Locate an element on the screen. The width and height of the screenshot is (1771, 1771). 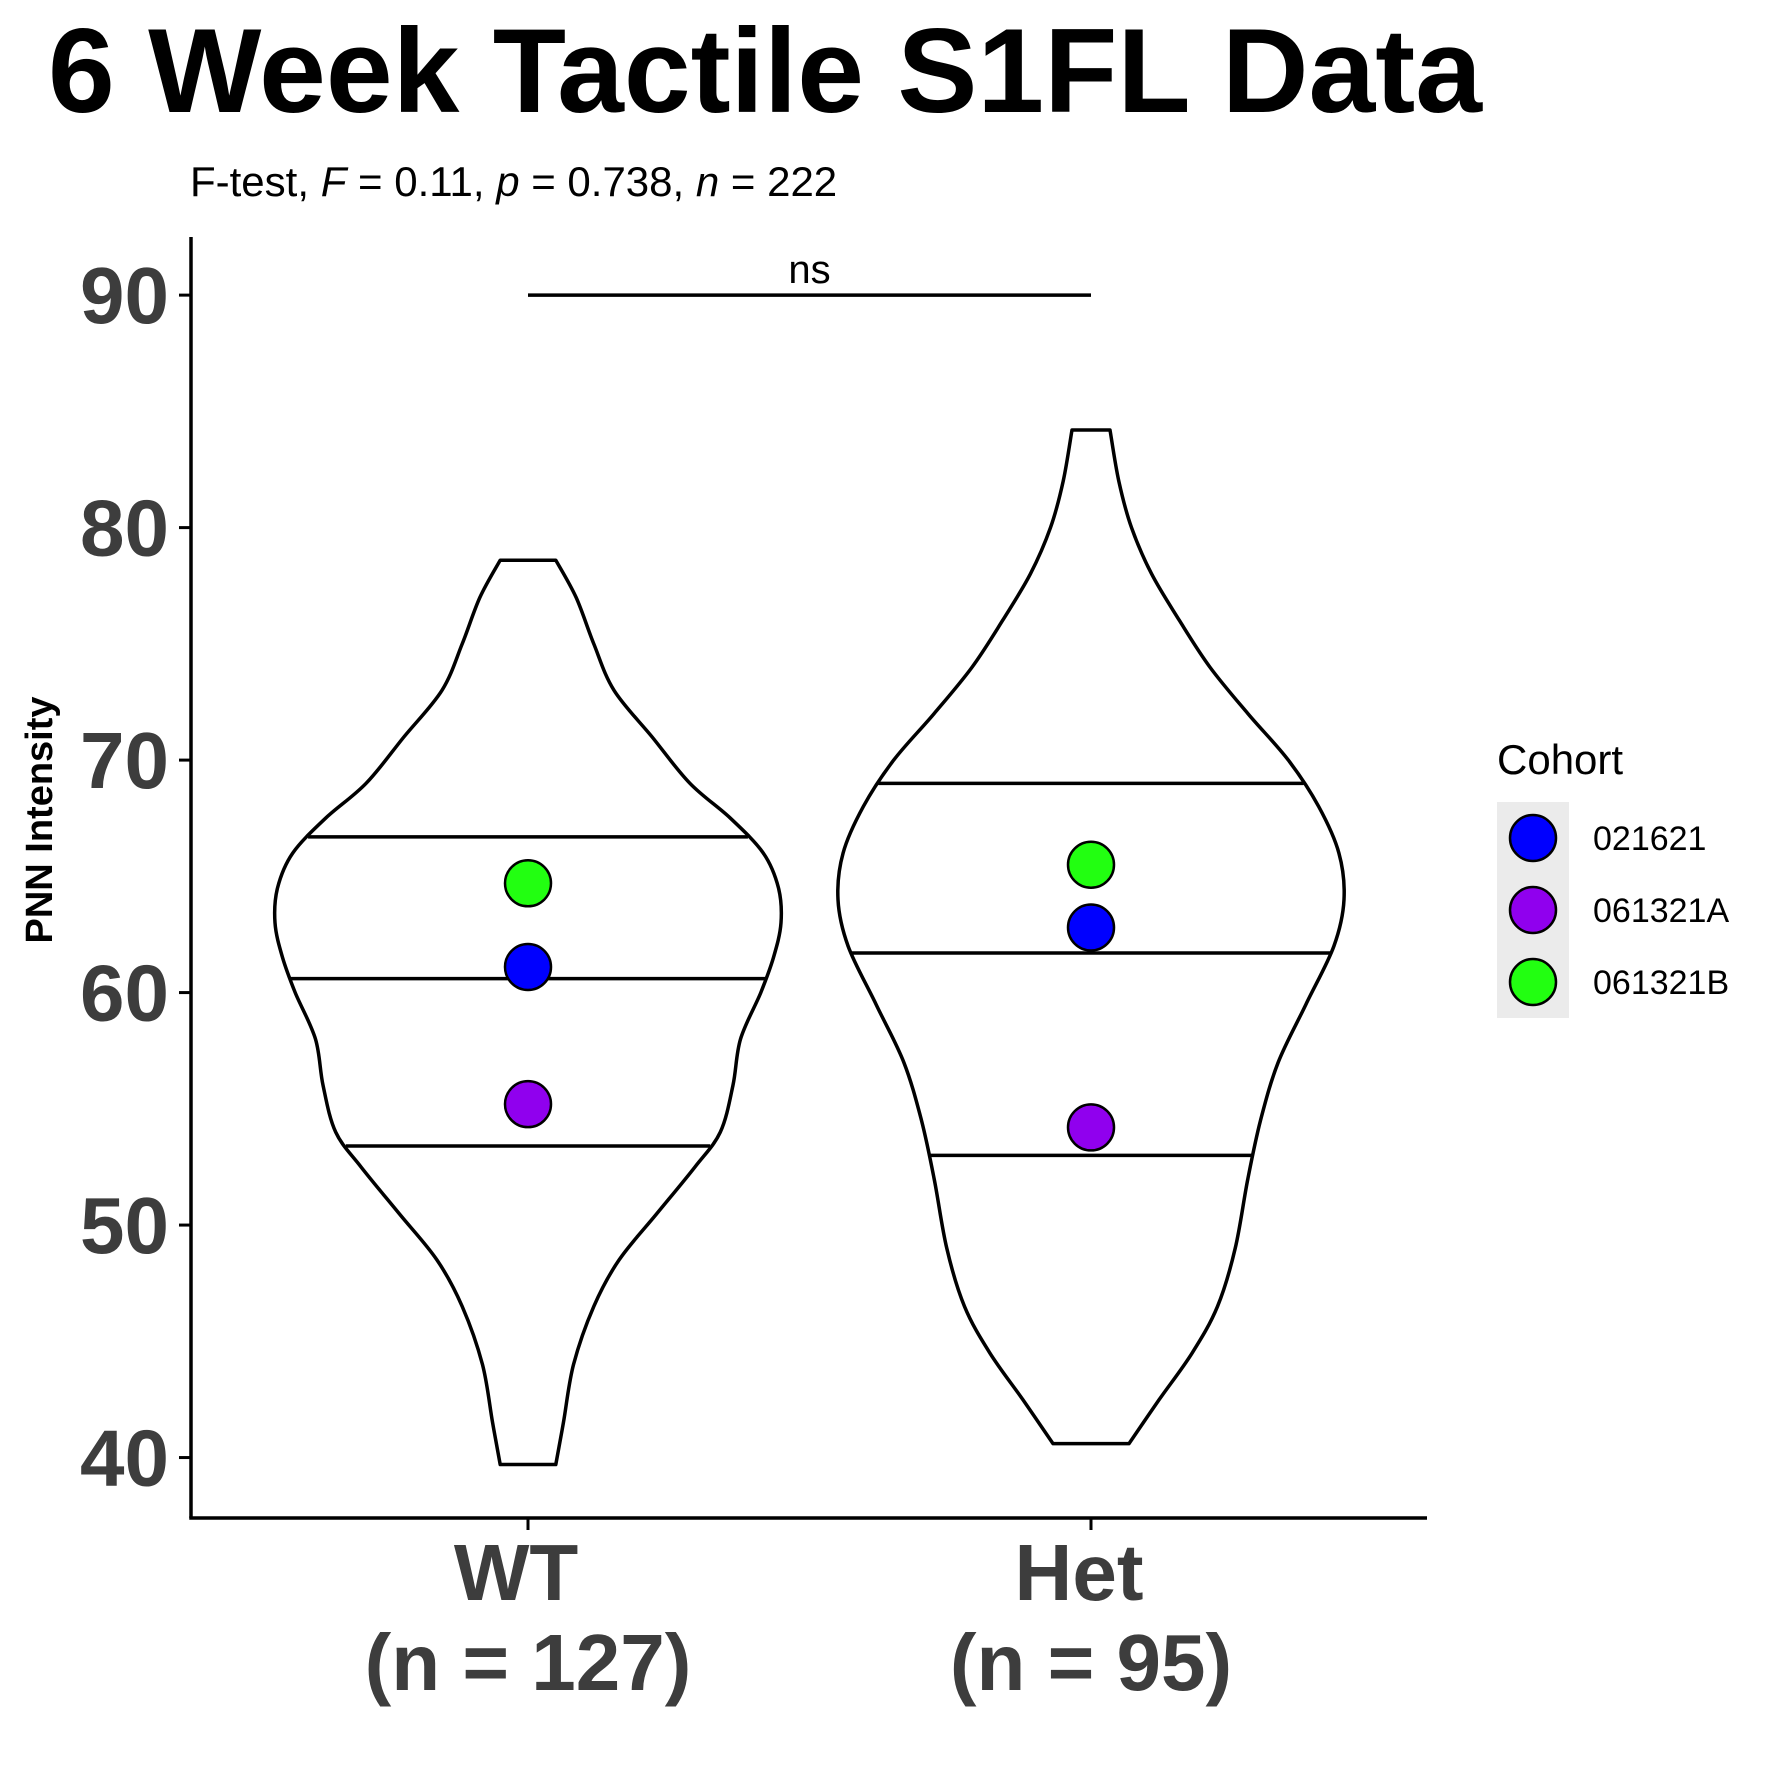
y-tick-label-80: 80 is located at coordinates (124, 528).